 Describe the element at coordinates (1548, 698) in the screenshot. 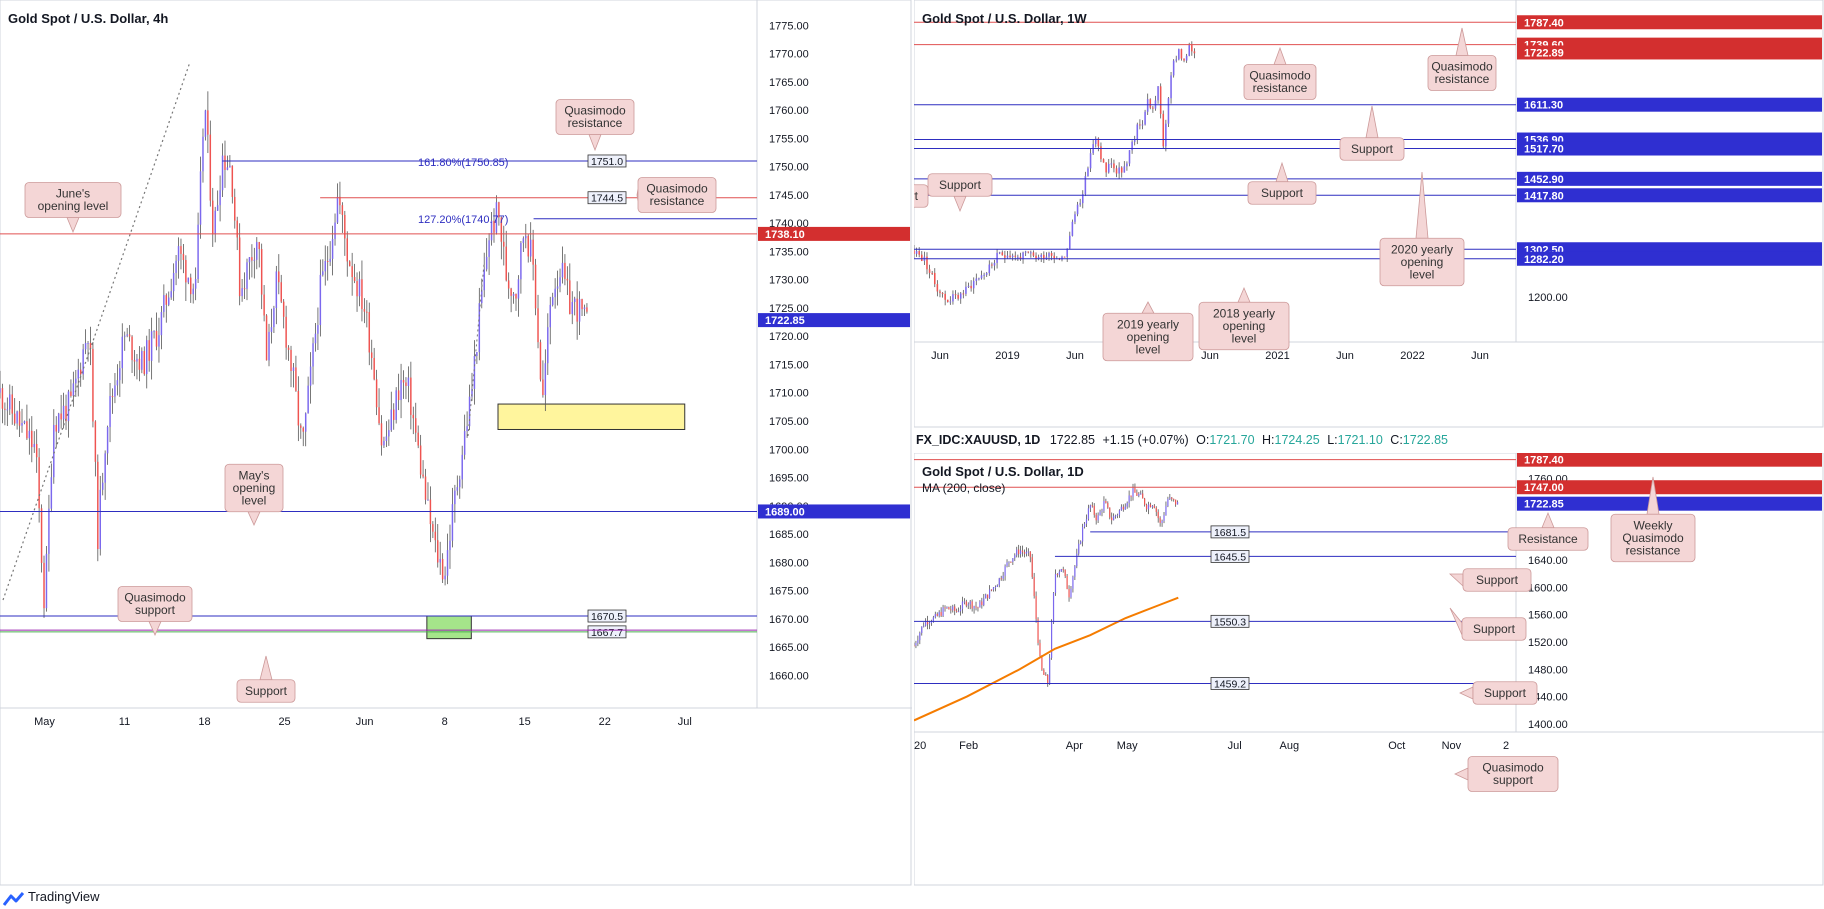

I see `y-tick-label: 1440.00` at that location.